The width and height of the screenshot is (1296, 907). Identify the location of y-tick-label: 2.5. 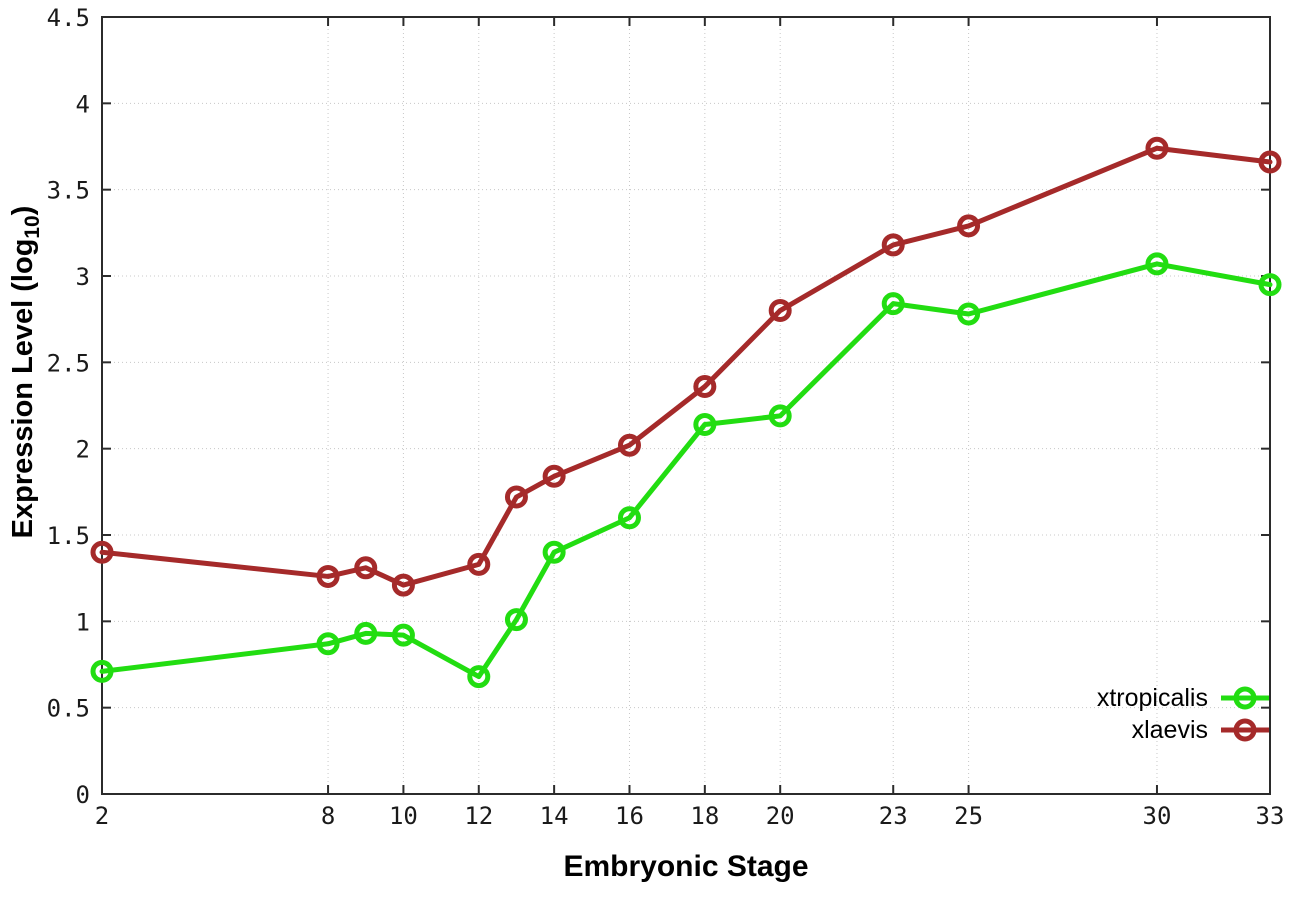
(68, 363).